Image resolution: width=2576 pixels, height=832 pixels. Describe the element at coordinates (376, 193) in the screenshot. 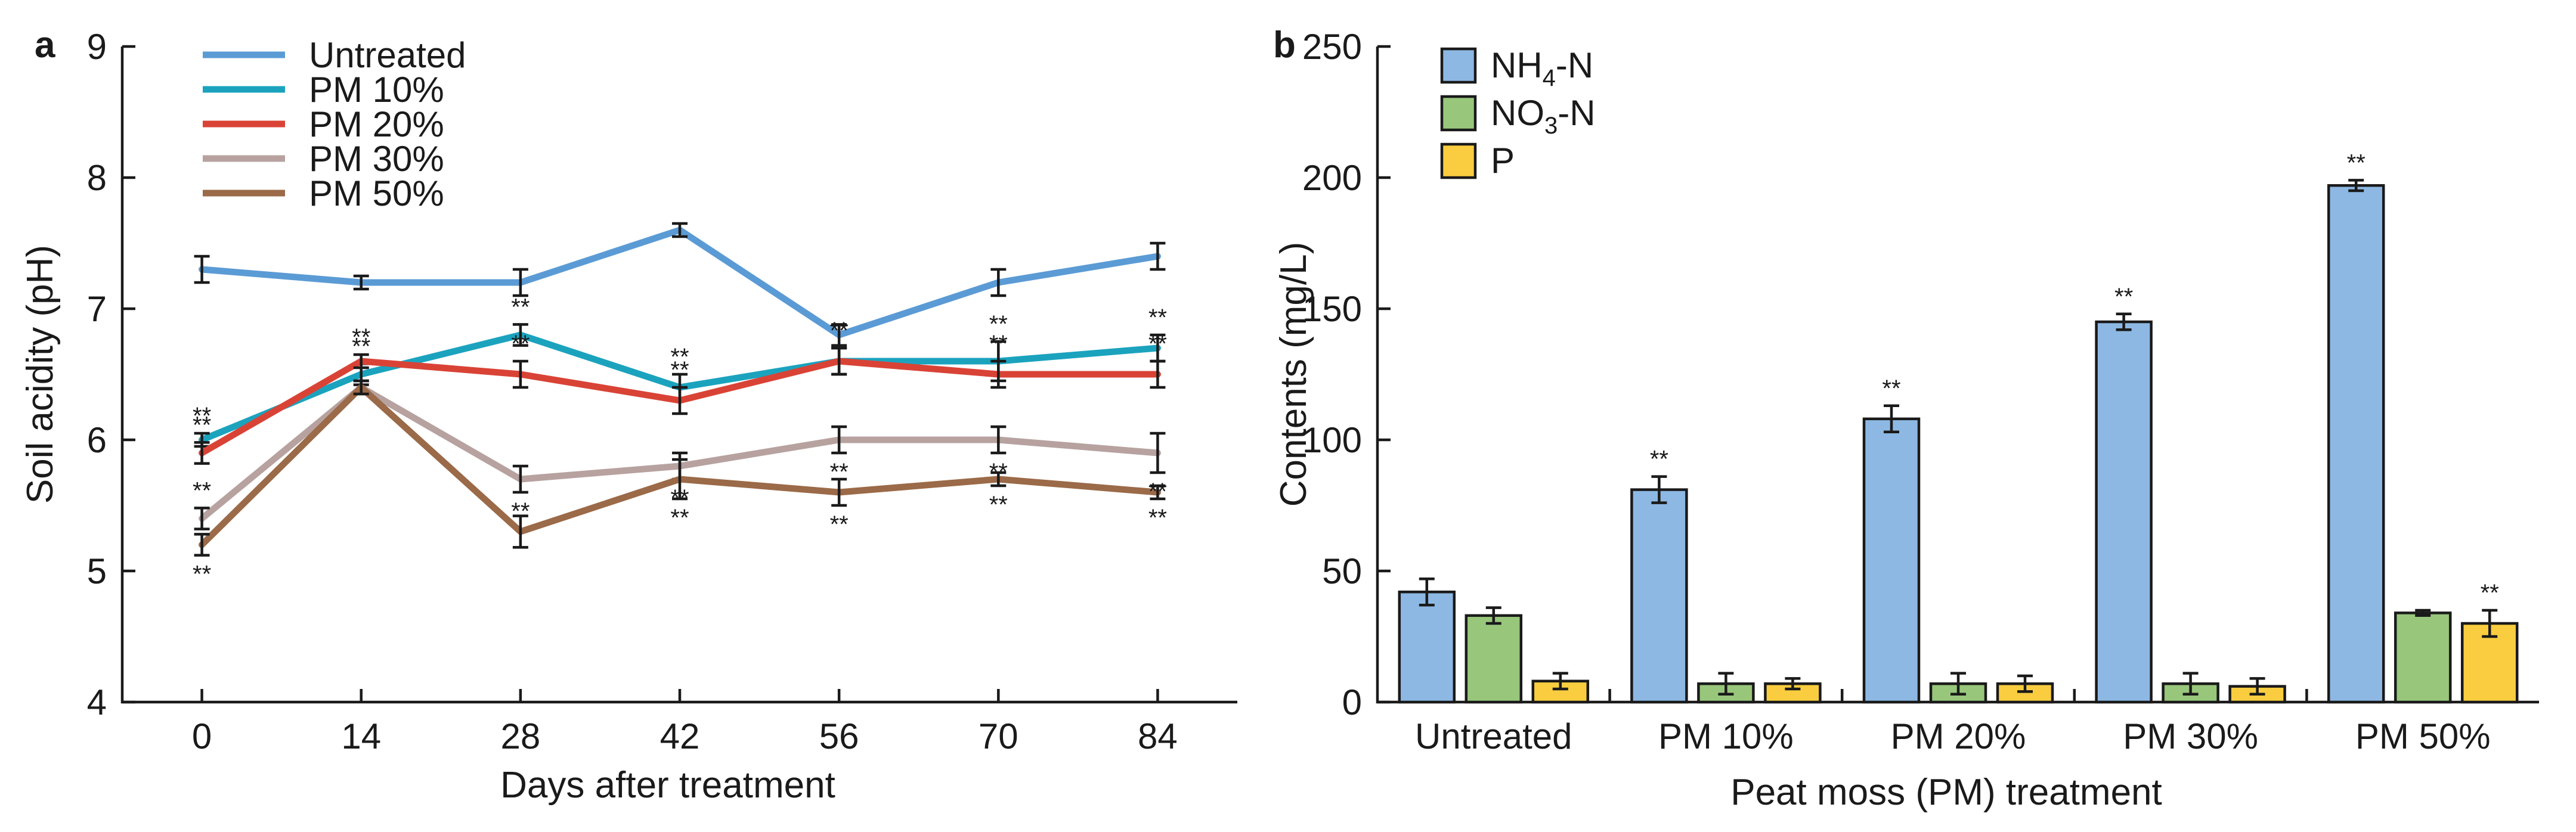

I see `legend-label: PM 50%` at that location.